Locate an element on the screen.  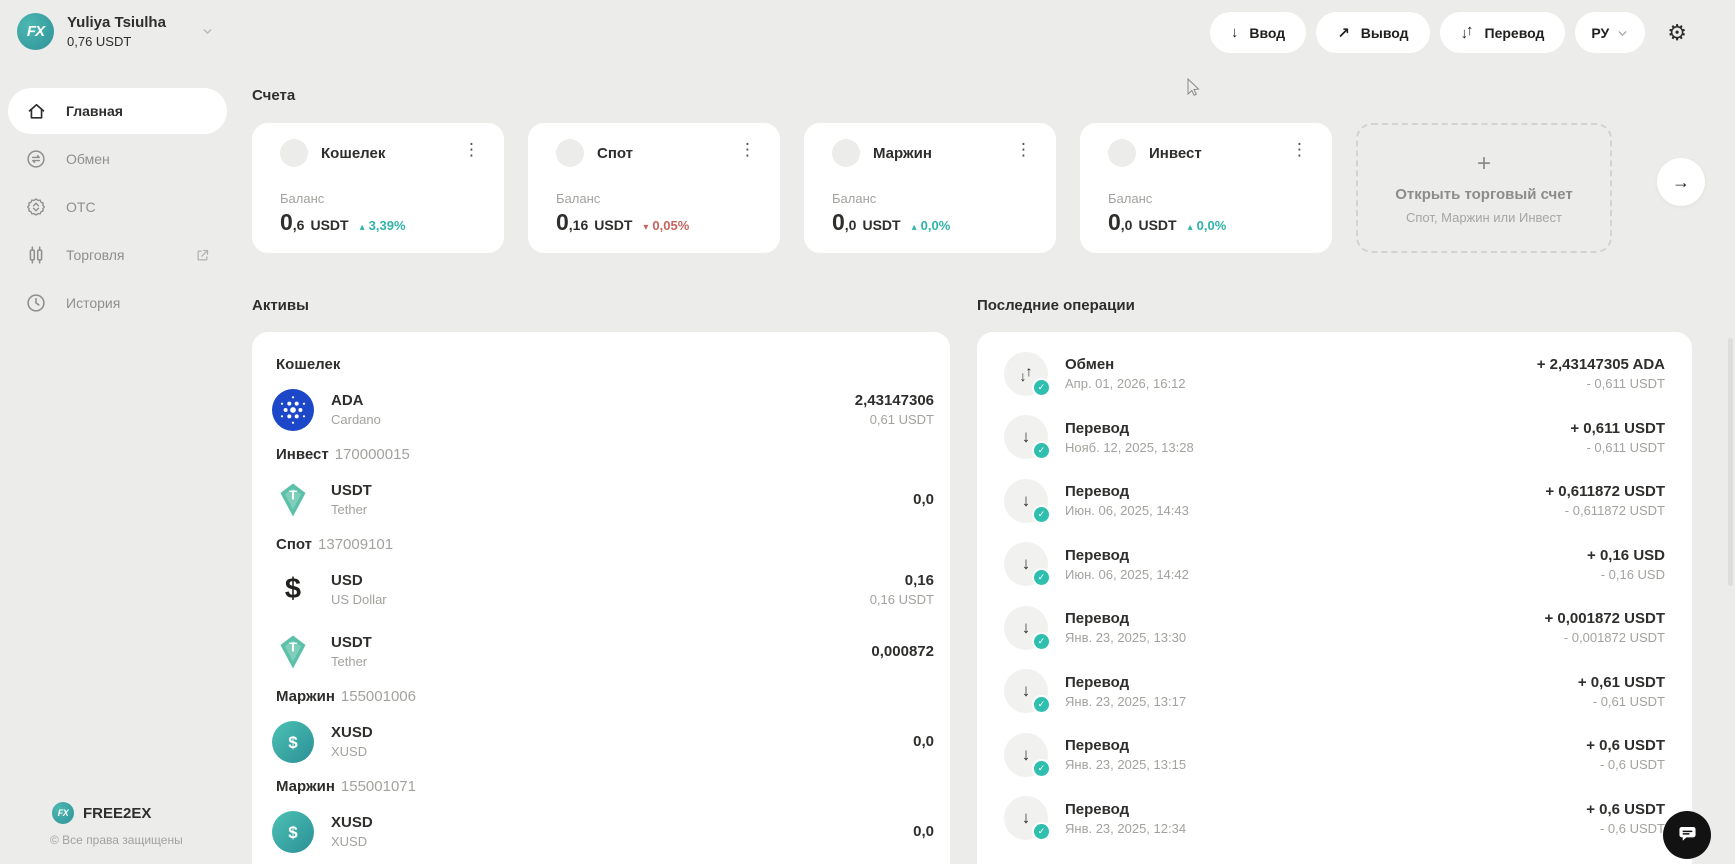
operation-info: Перевод Янв. 23, 2025, 13:15 is located at coordinates (1125, 754).